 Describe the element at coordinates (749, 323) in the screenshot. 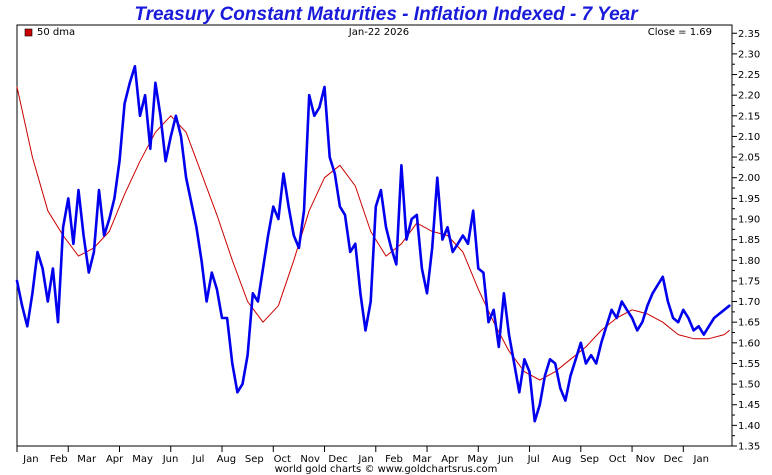

I see `y-tick-label: 1.65` at that location.